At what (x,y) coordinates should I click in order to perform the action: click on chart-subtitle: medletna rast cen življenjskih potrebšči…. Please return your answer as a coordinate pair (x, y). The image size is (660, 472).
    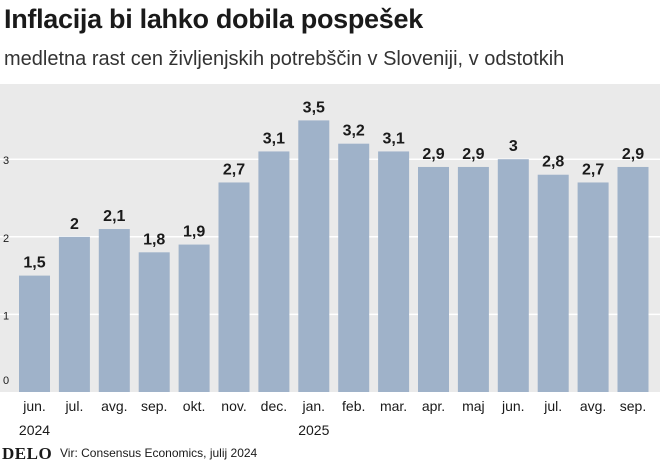
    Looking at the image, I should click on (284, 59).